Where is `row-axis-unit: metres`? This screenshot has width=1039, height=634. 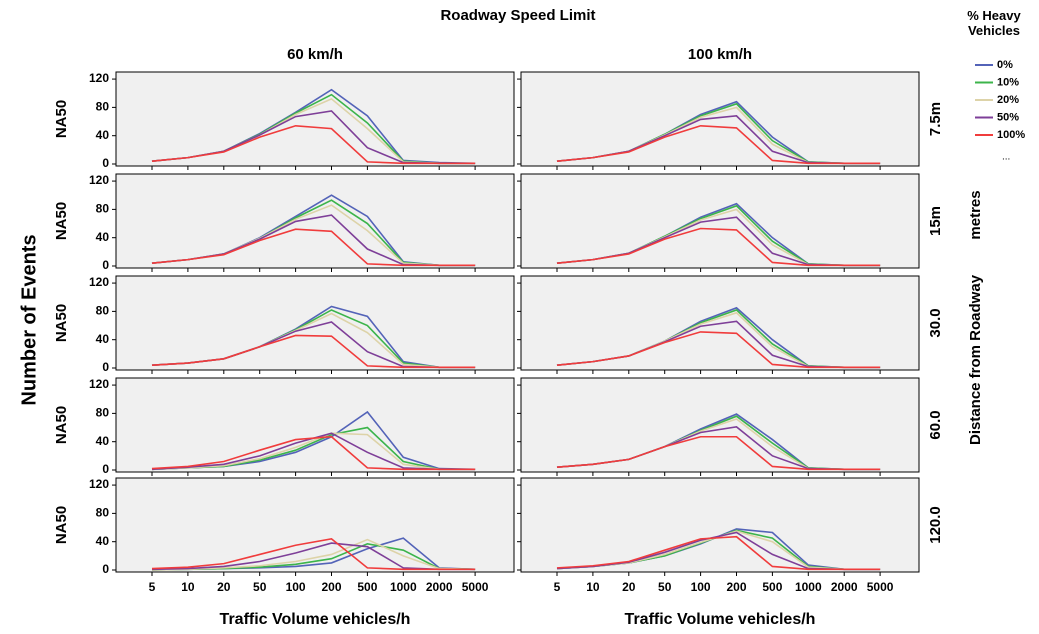 row-axis-unit: metres is located at coordinates (975, 214).